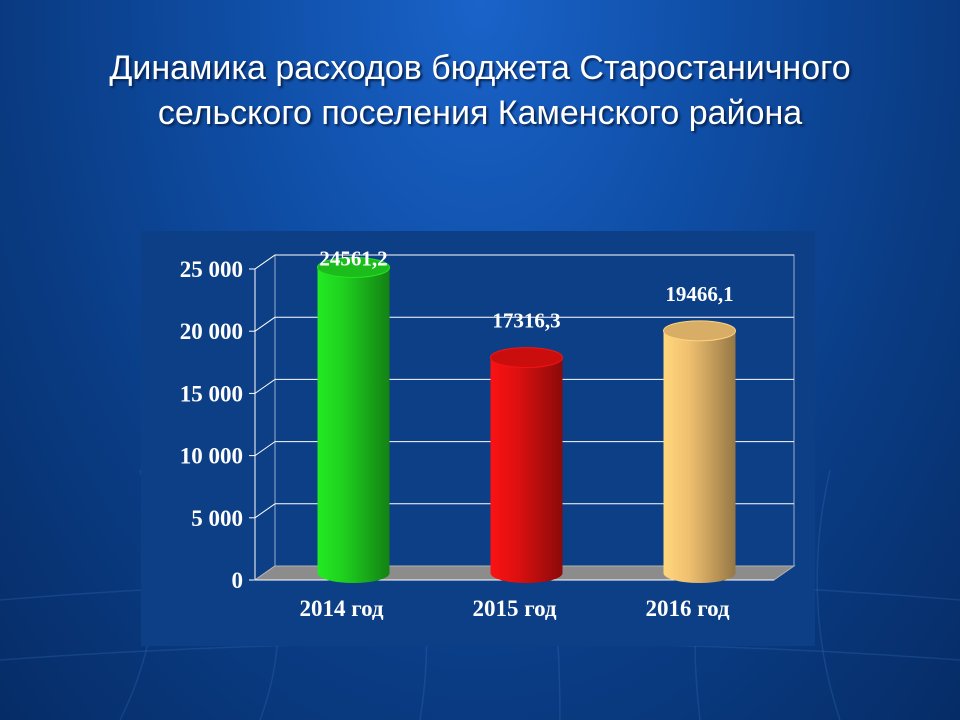 Image resolution: width=960 pixels, height=720 pixels. What do you see at coordinates (265, 417) in the screenshot?
I see `chart-side-wall` at bounding box center [265, 417].